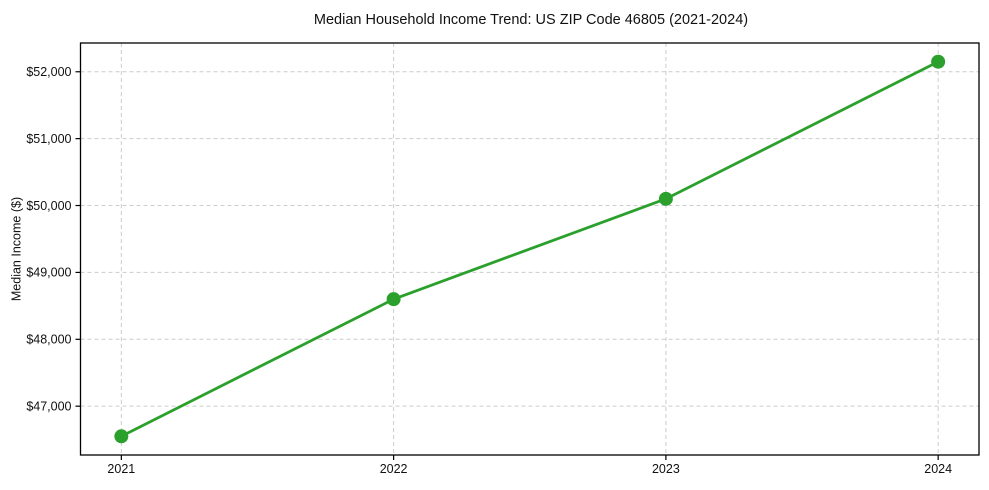 The height and width of the screenshot is (490, 989). Describe the element at coordinates (48, 340) in the screenshot. I see `y-tick-label: $48,000` at that location.